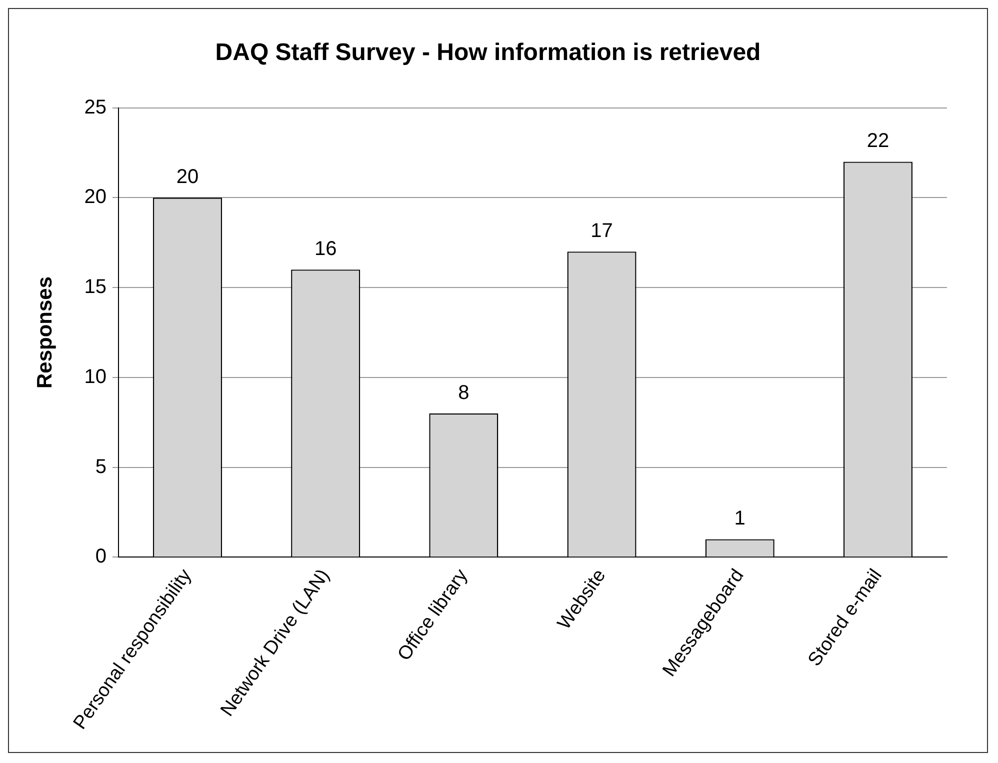 Image resolution: width=998 pixels, height=763 pixels. Describe the element at coordinates (187, 177) in the screenshot. I see `data-label: 20` at that location.